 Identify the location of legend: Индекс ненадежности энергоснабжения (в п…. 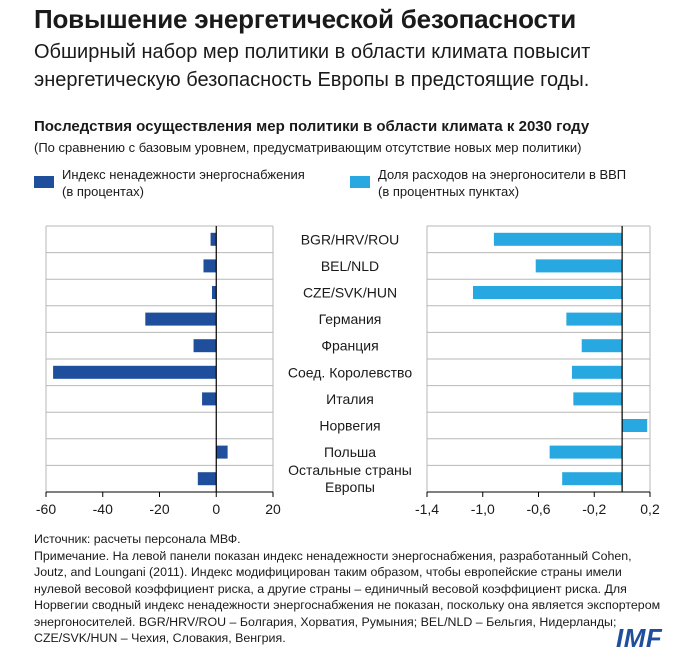
(354, 186).